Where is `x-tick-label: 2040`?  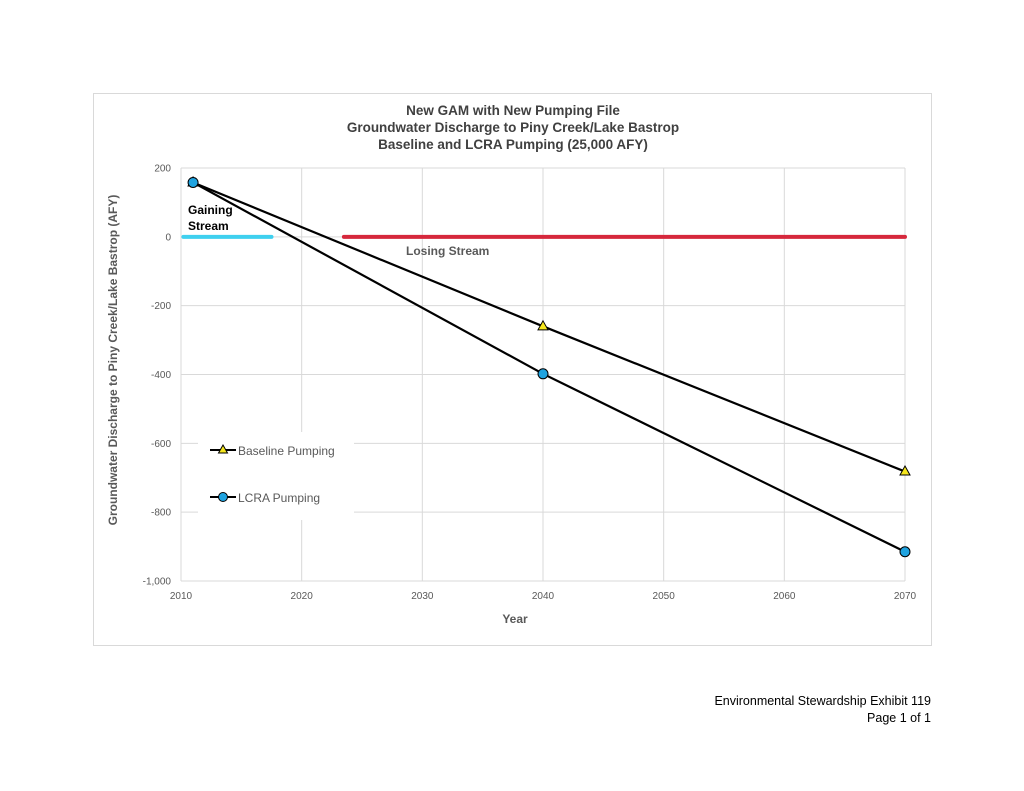
x-tick-label: 2040 is located at coordinates (543, 596).